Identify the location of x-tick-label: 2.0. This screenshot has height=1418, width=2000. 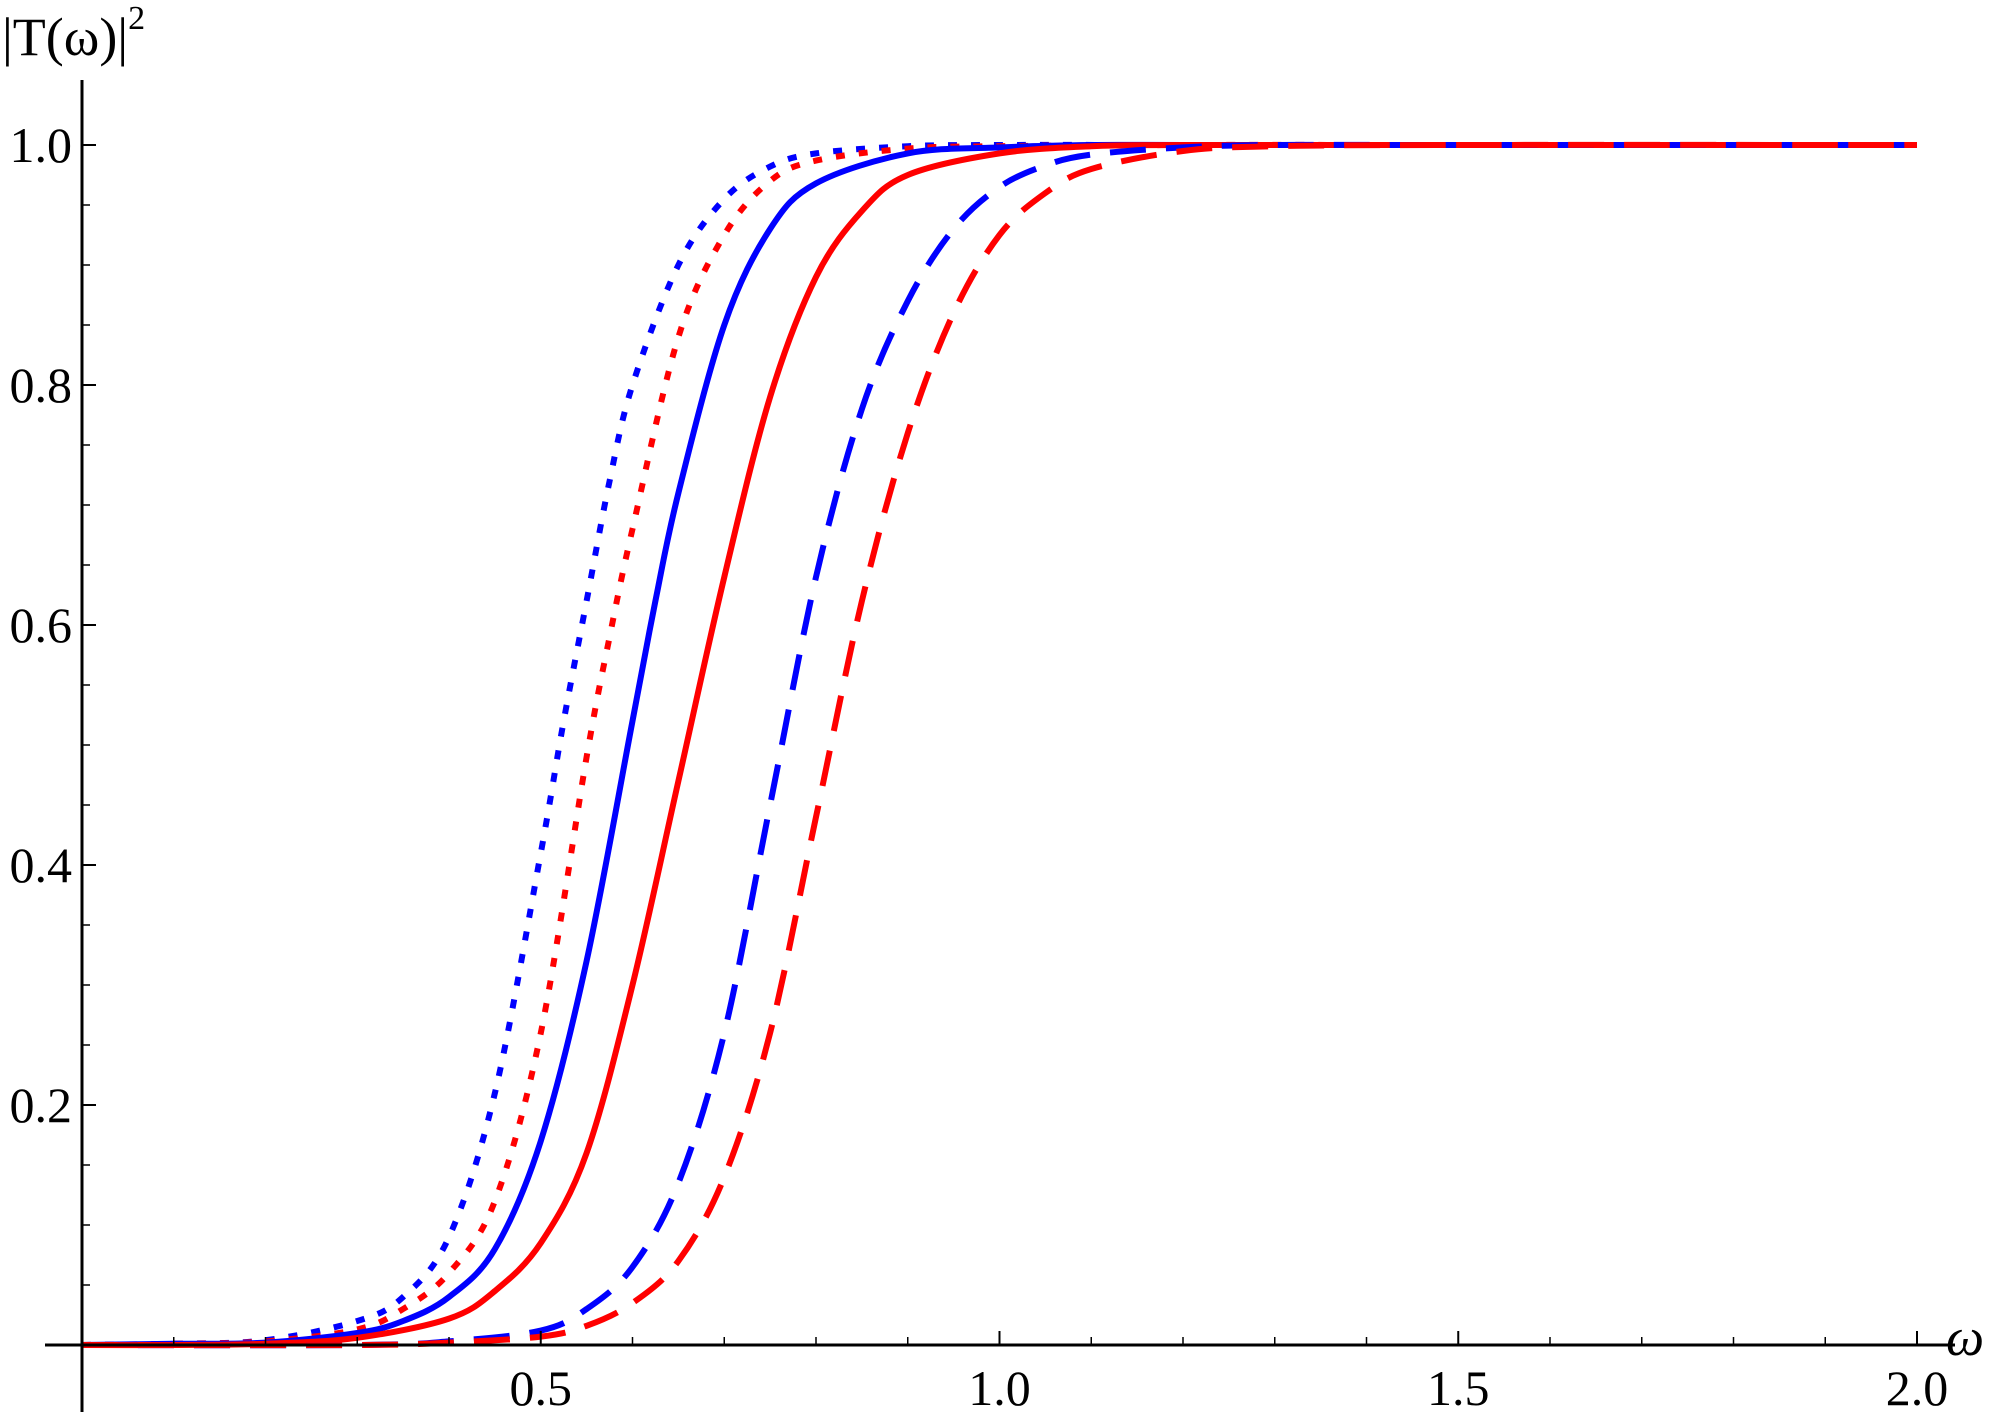
(1917, 1388).